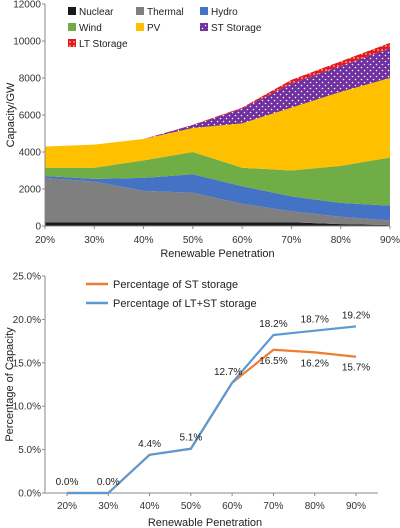 The image size is (400, 528). What do you see at coordinates (38, 227) in the screenshot?
I see `y-tick-label: 0` at bounding box center [38, 227].